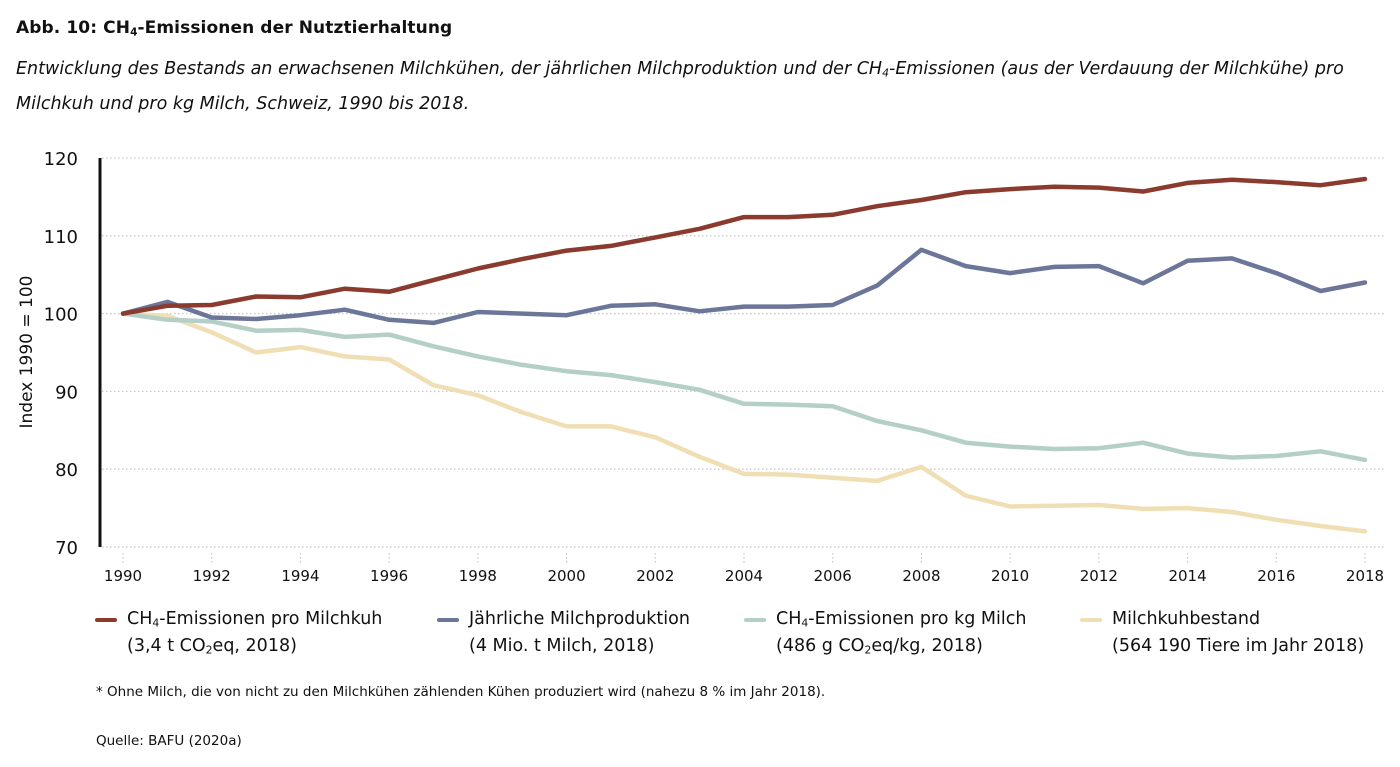 The height and width of the screenshot is (767, 1400). Describe the element at coordinates (1187, 576) in the screenshot. I see `x-tick-label: 2014` at that location.